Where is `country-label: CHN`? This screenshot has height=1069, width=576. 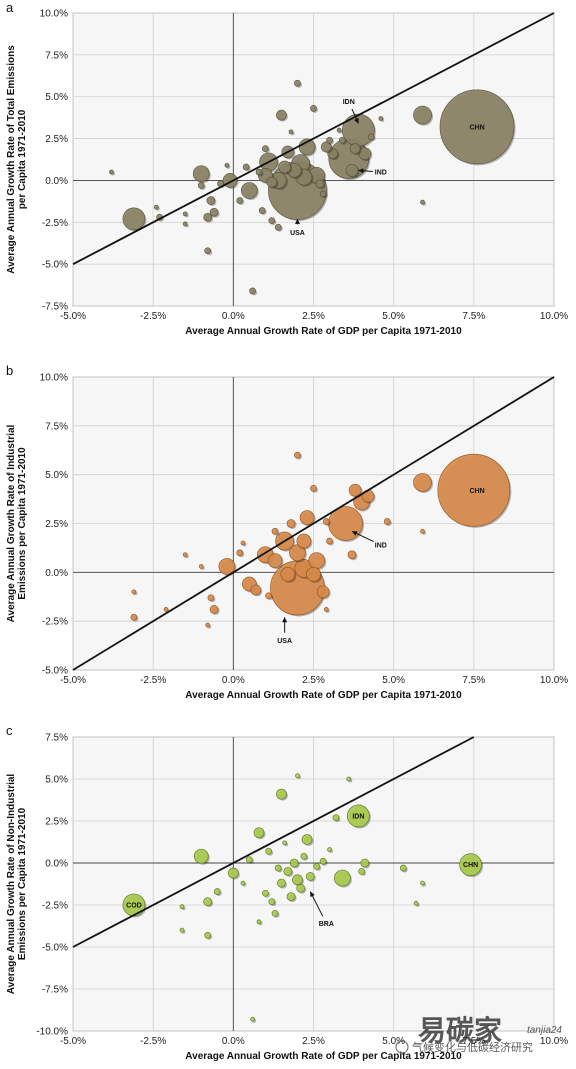
country-label: CHN is located at coordinates (470, 865).